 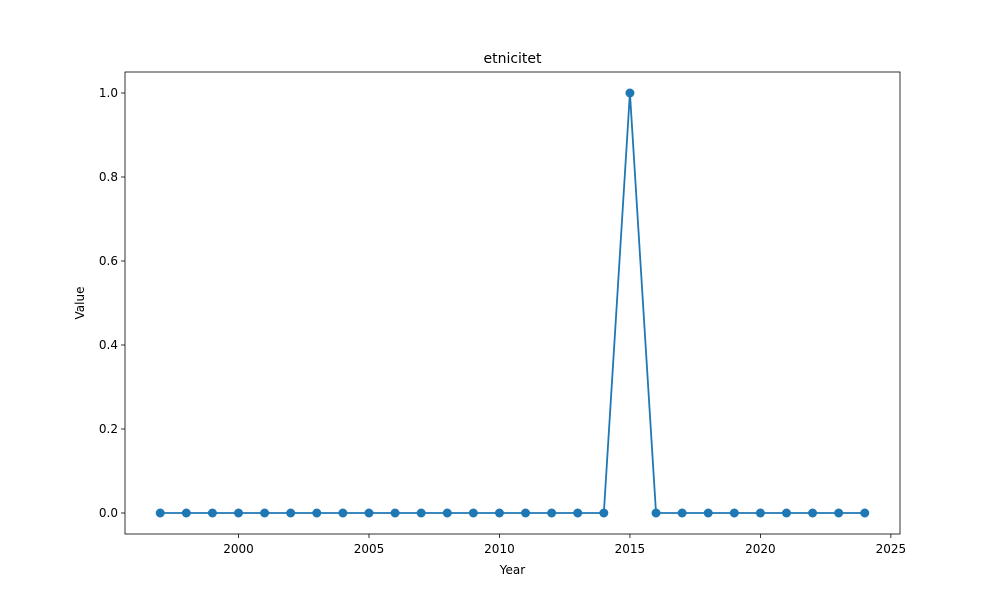 I want to click on chart-title: etnicitet, so click(x=512, y=59).